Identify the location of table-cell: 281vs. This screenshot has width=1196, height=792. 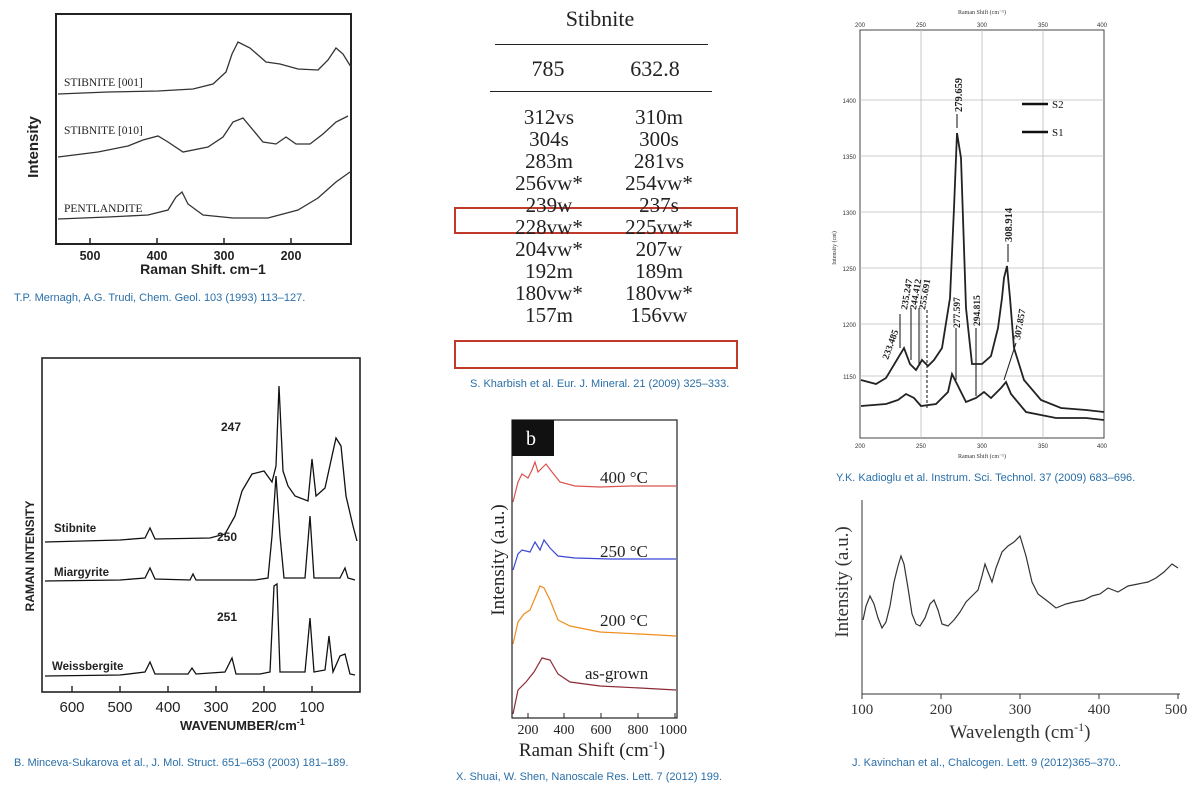
(659, 161).